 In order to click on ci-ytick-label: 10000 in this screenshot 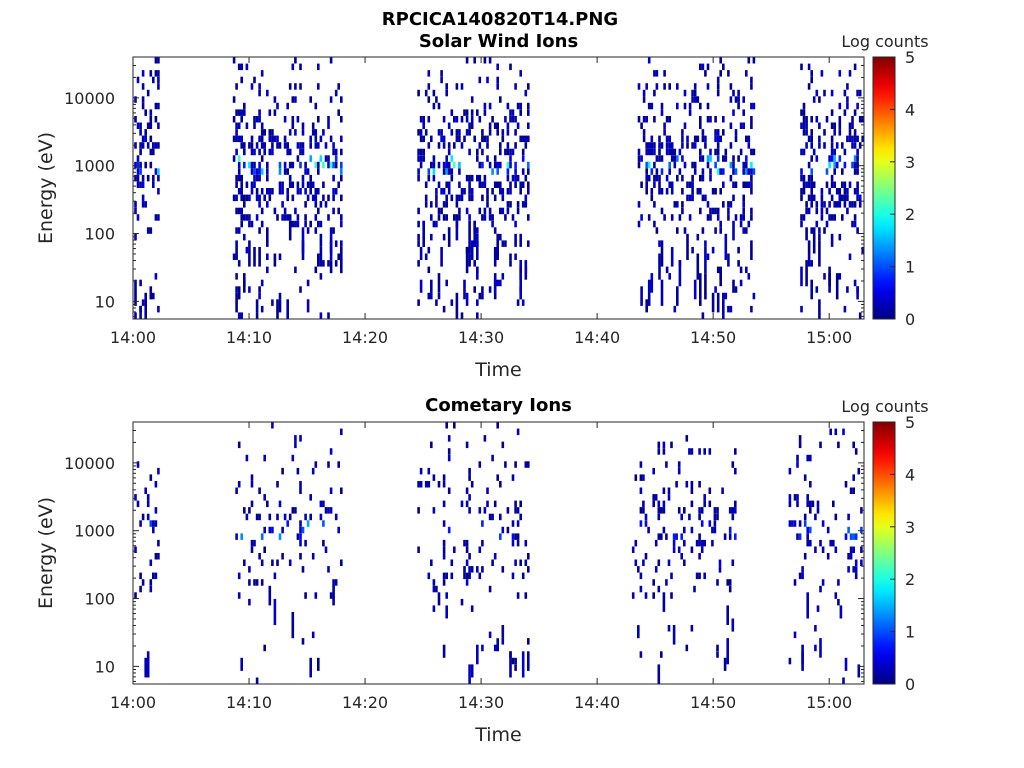, I will do `click(89, 463)`.